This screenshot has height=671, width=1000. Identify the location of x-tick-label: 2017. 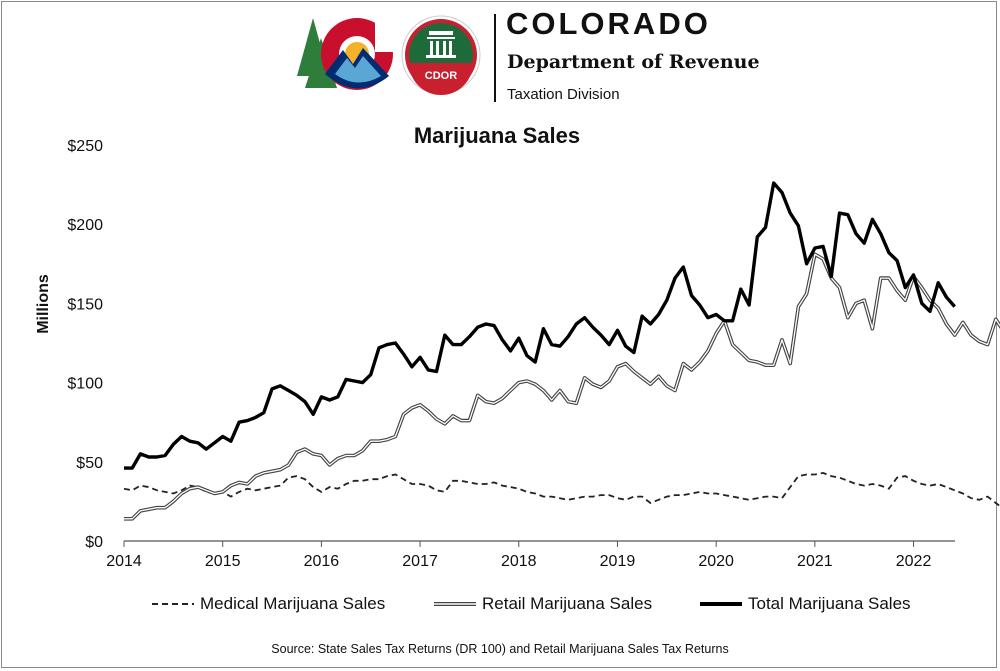
(420, 561).